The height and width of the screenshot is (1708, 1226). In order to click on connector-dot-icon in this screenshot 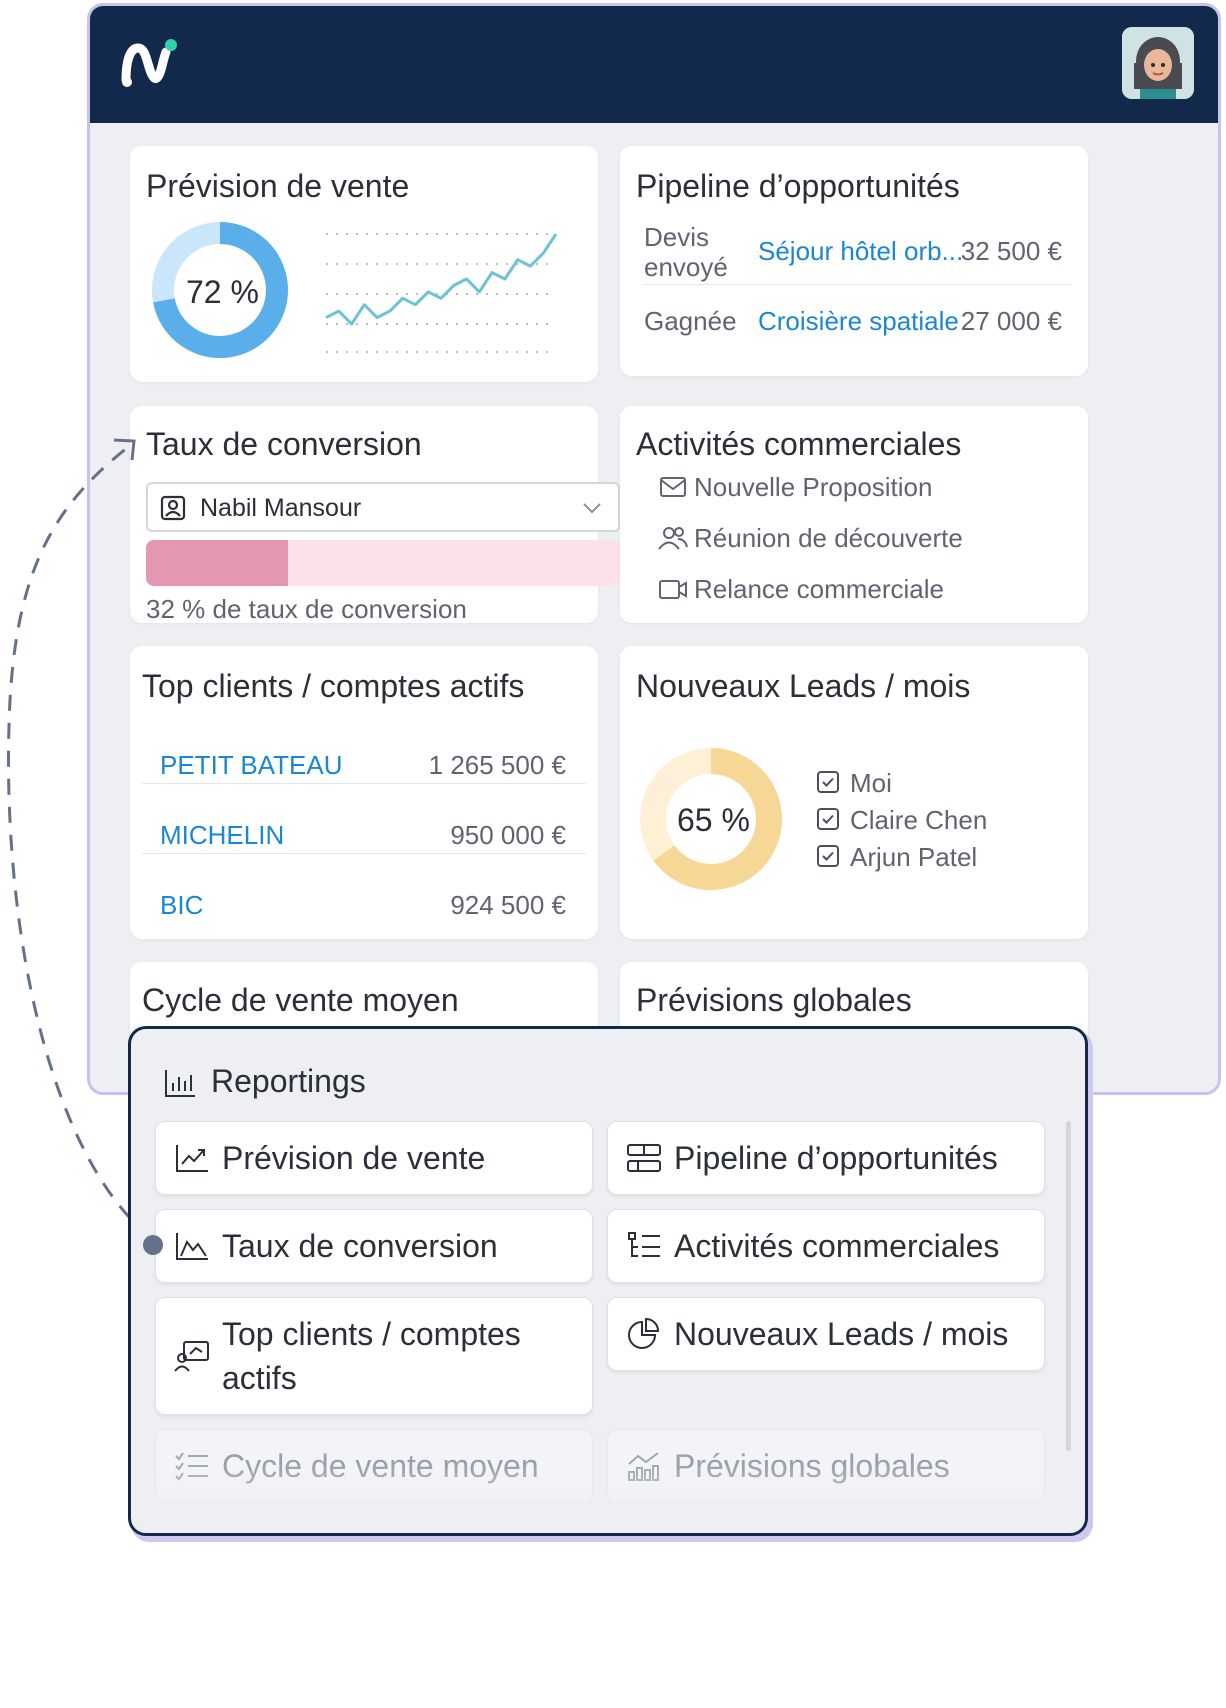, I will do `click(153, 1245)`.